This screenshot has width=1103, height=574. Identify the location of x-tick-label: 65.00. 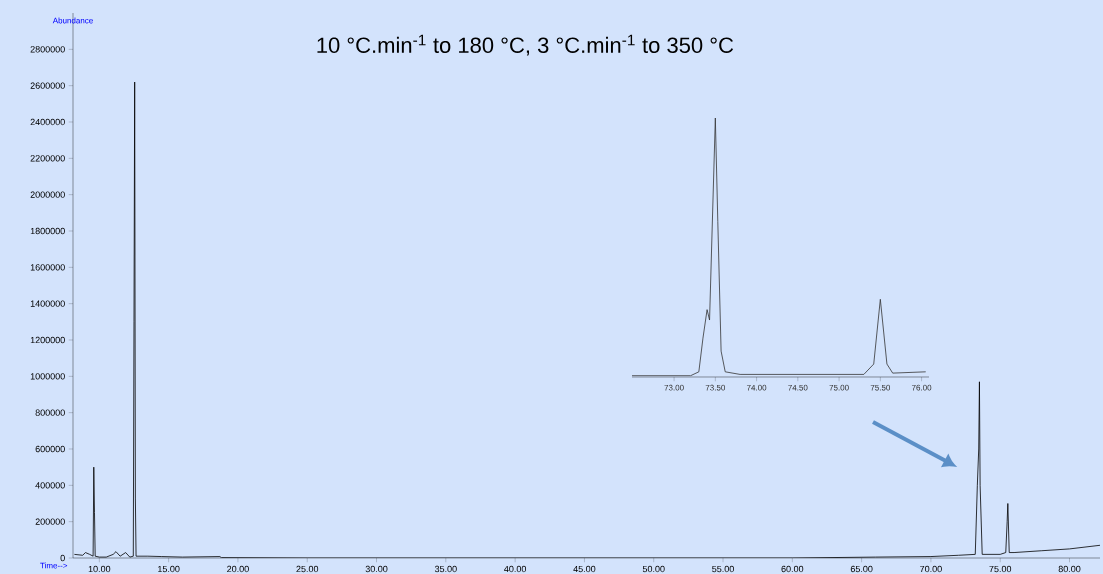
(861, 569).